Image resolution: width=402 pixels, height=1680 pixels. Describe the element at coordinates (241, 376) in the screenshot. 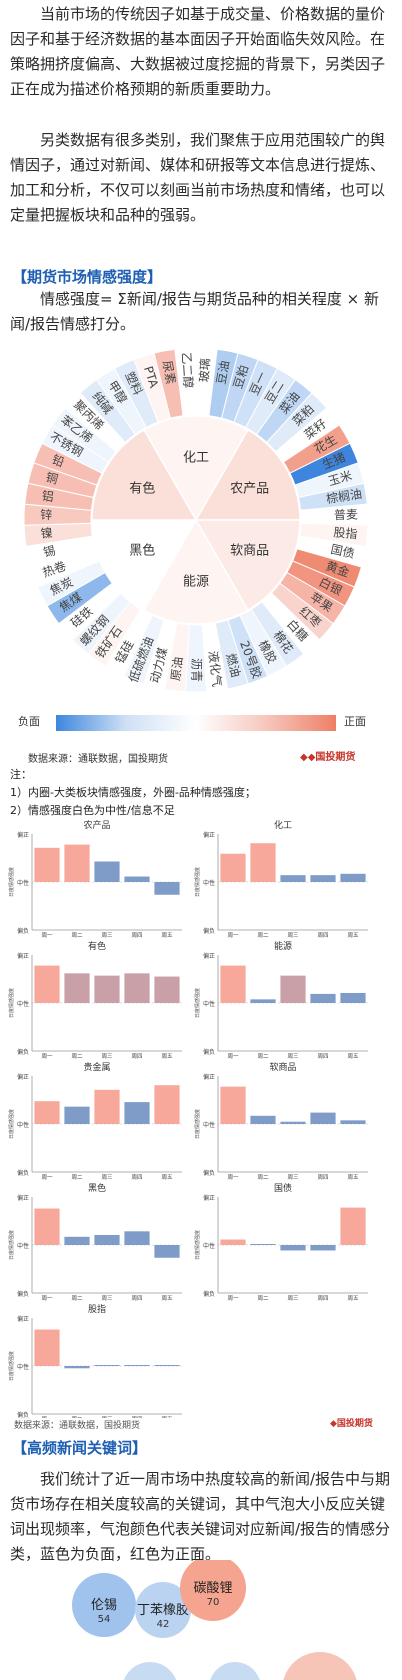

I see `sunburst-outer-label: 豆粕` at that location.